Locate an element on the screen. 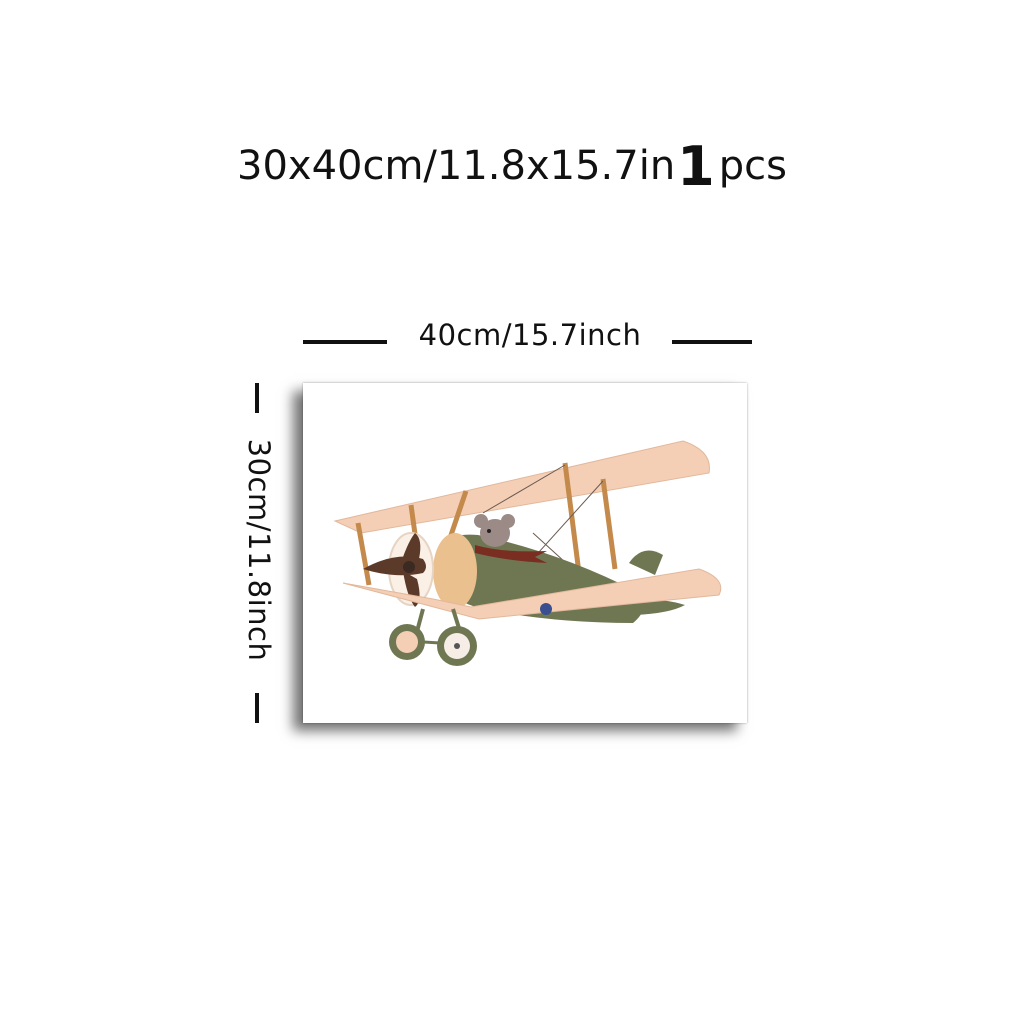  wheel-hub is located at coordinates (457, 646).